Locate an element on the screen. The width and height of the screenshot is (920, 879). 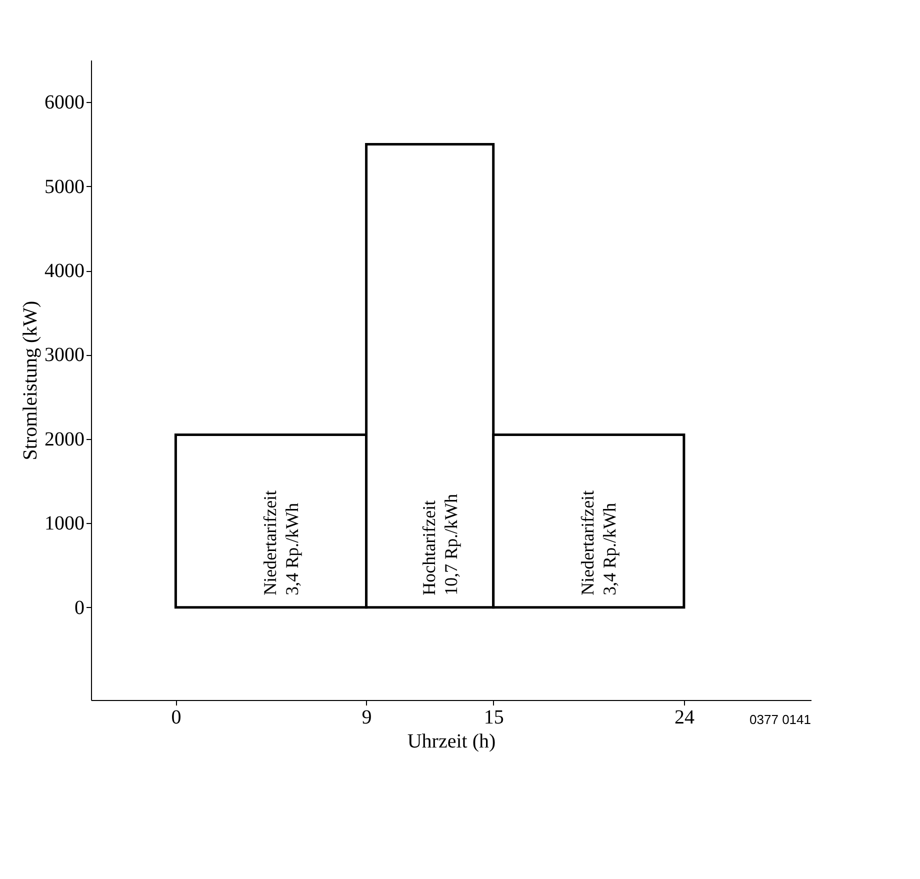
y-tick-label: 2000 is located at coordinates (64, 439).